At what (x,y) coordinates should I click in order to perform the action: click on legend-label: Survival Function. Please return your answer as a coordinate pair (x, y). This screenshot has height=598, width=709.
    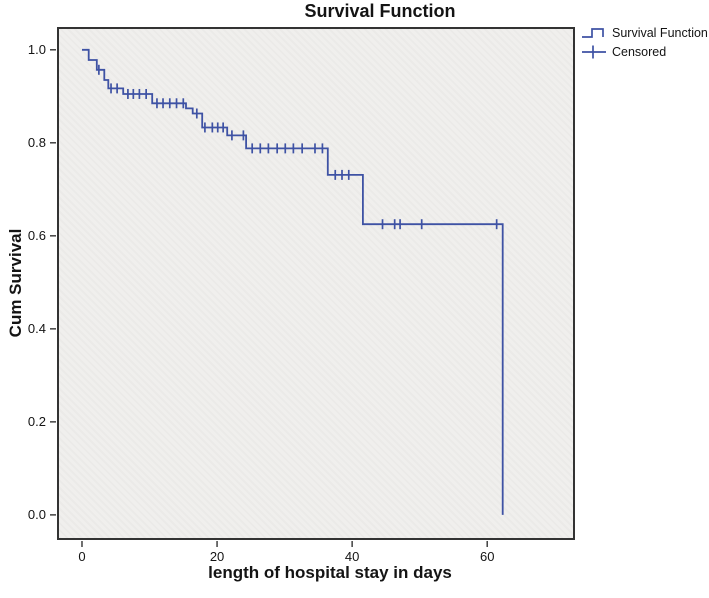
    Looking at the image, I should click on (660, 32).